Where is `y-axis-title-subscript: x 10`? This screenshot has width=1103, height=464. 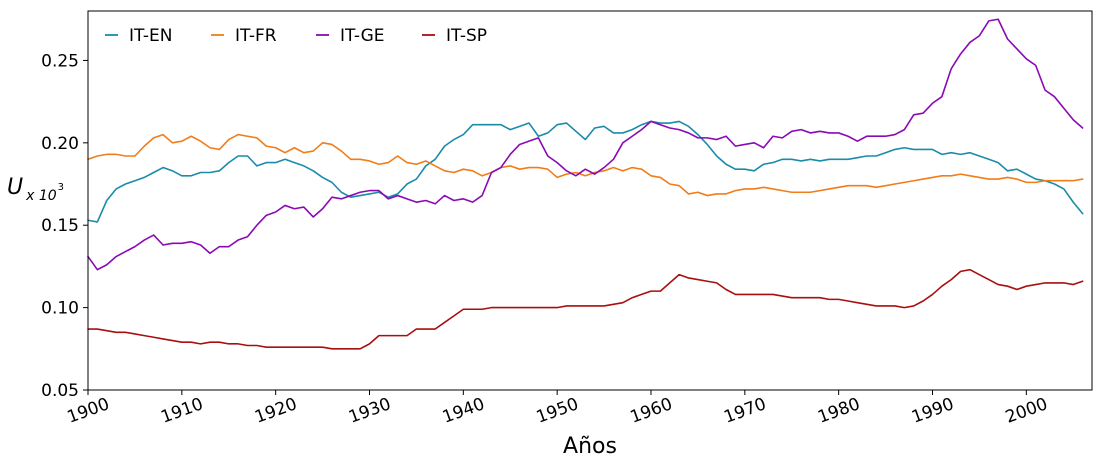
y-axis-title-subscript: x 10 is located at coordinates (41, 196).